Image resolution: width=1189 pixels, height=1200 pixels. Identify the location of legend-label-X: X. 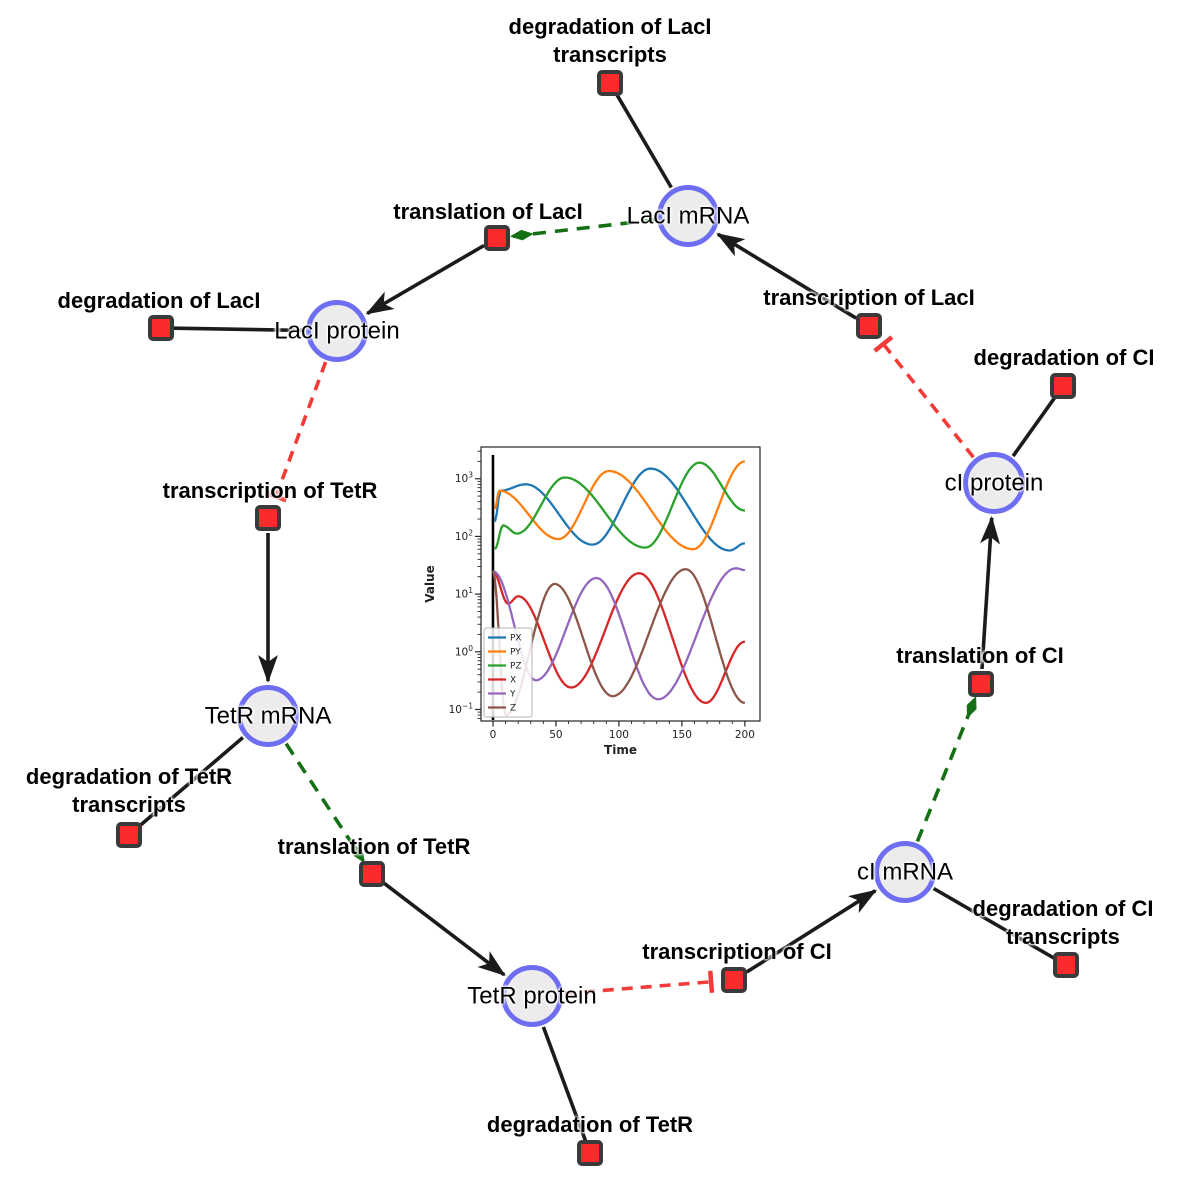
(513, 681).